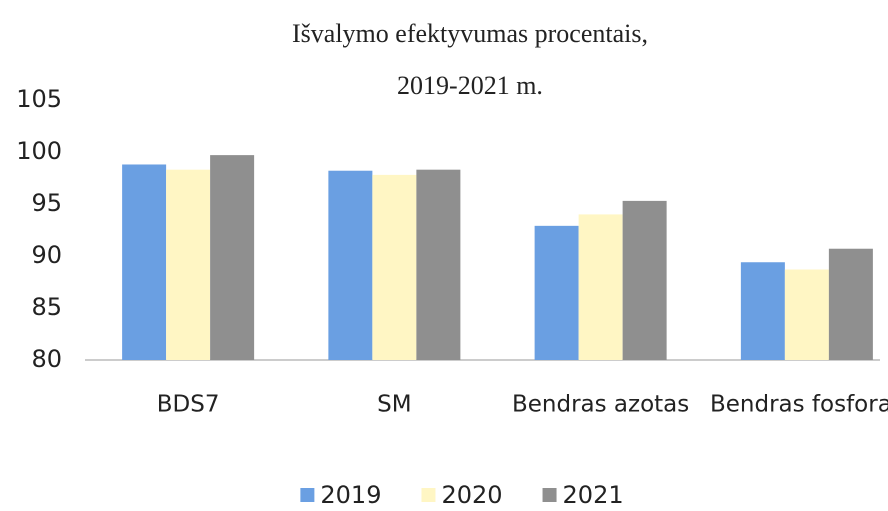 The width and height of the screenshot is (888, 511). What do you see at coordinates (799, 405) in the screenshot?
I see `x-tick-label: Bendras fosforas` at bounding box center [799, 405].